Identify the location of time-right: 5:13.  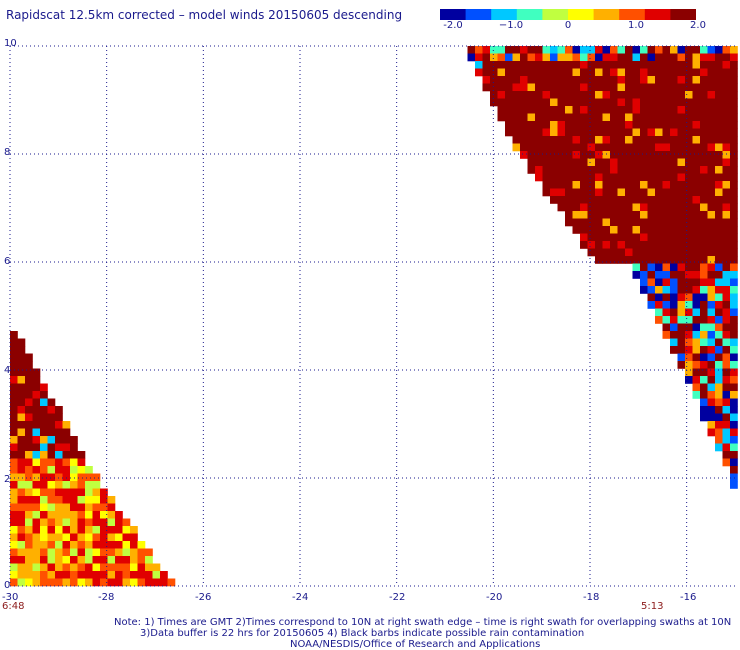
(652, 606).